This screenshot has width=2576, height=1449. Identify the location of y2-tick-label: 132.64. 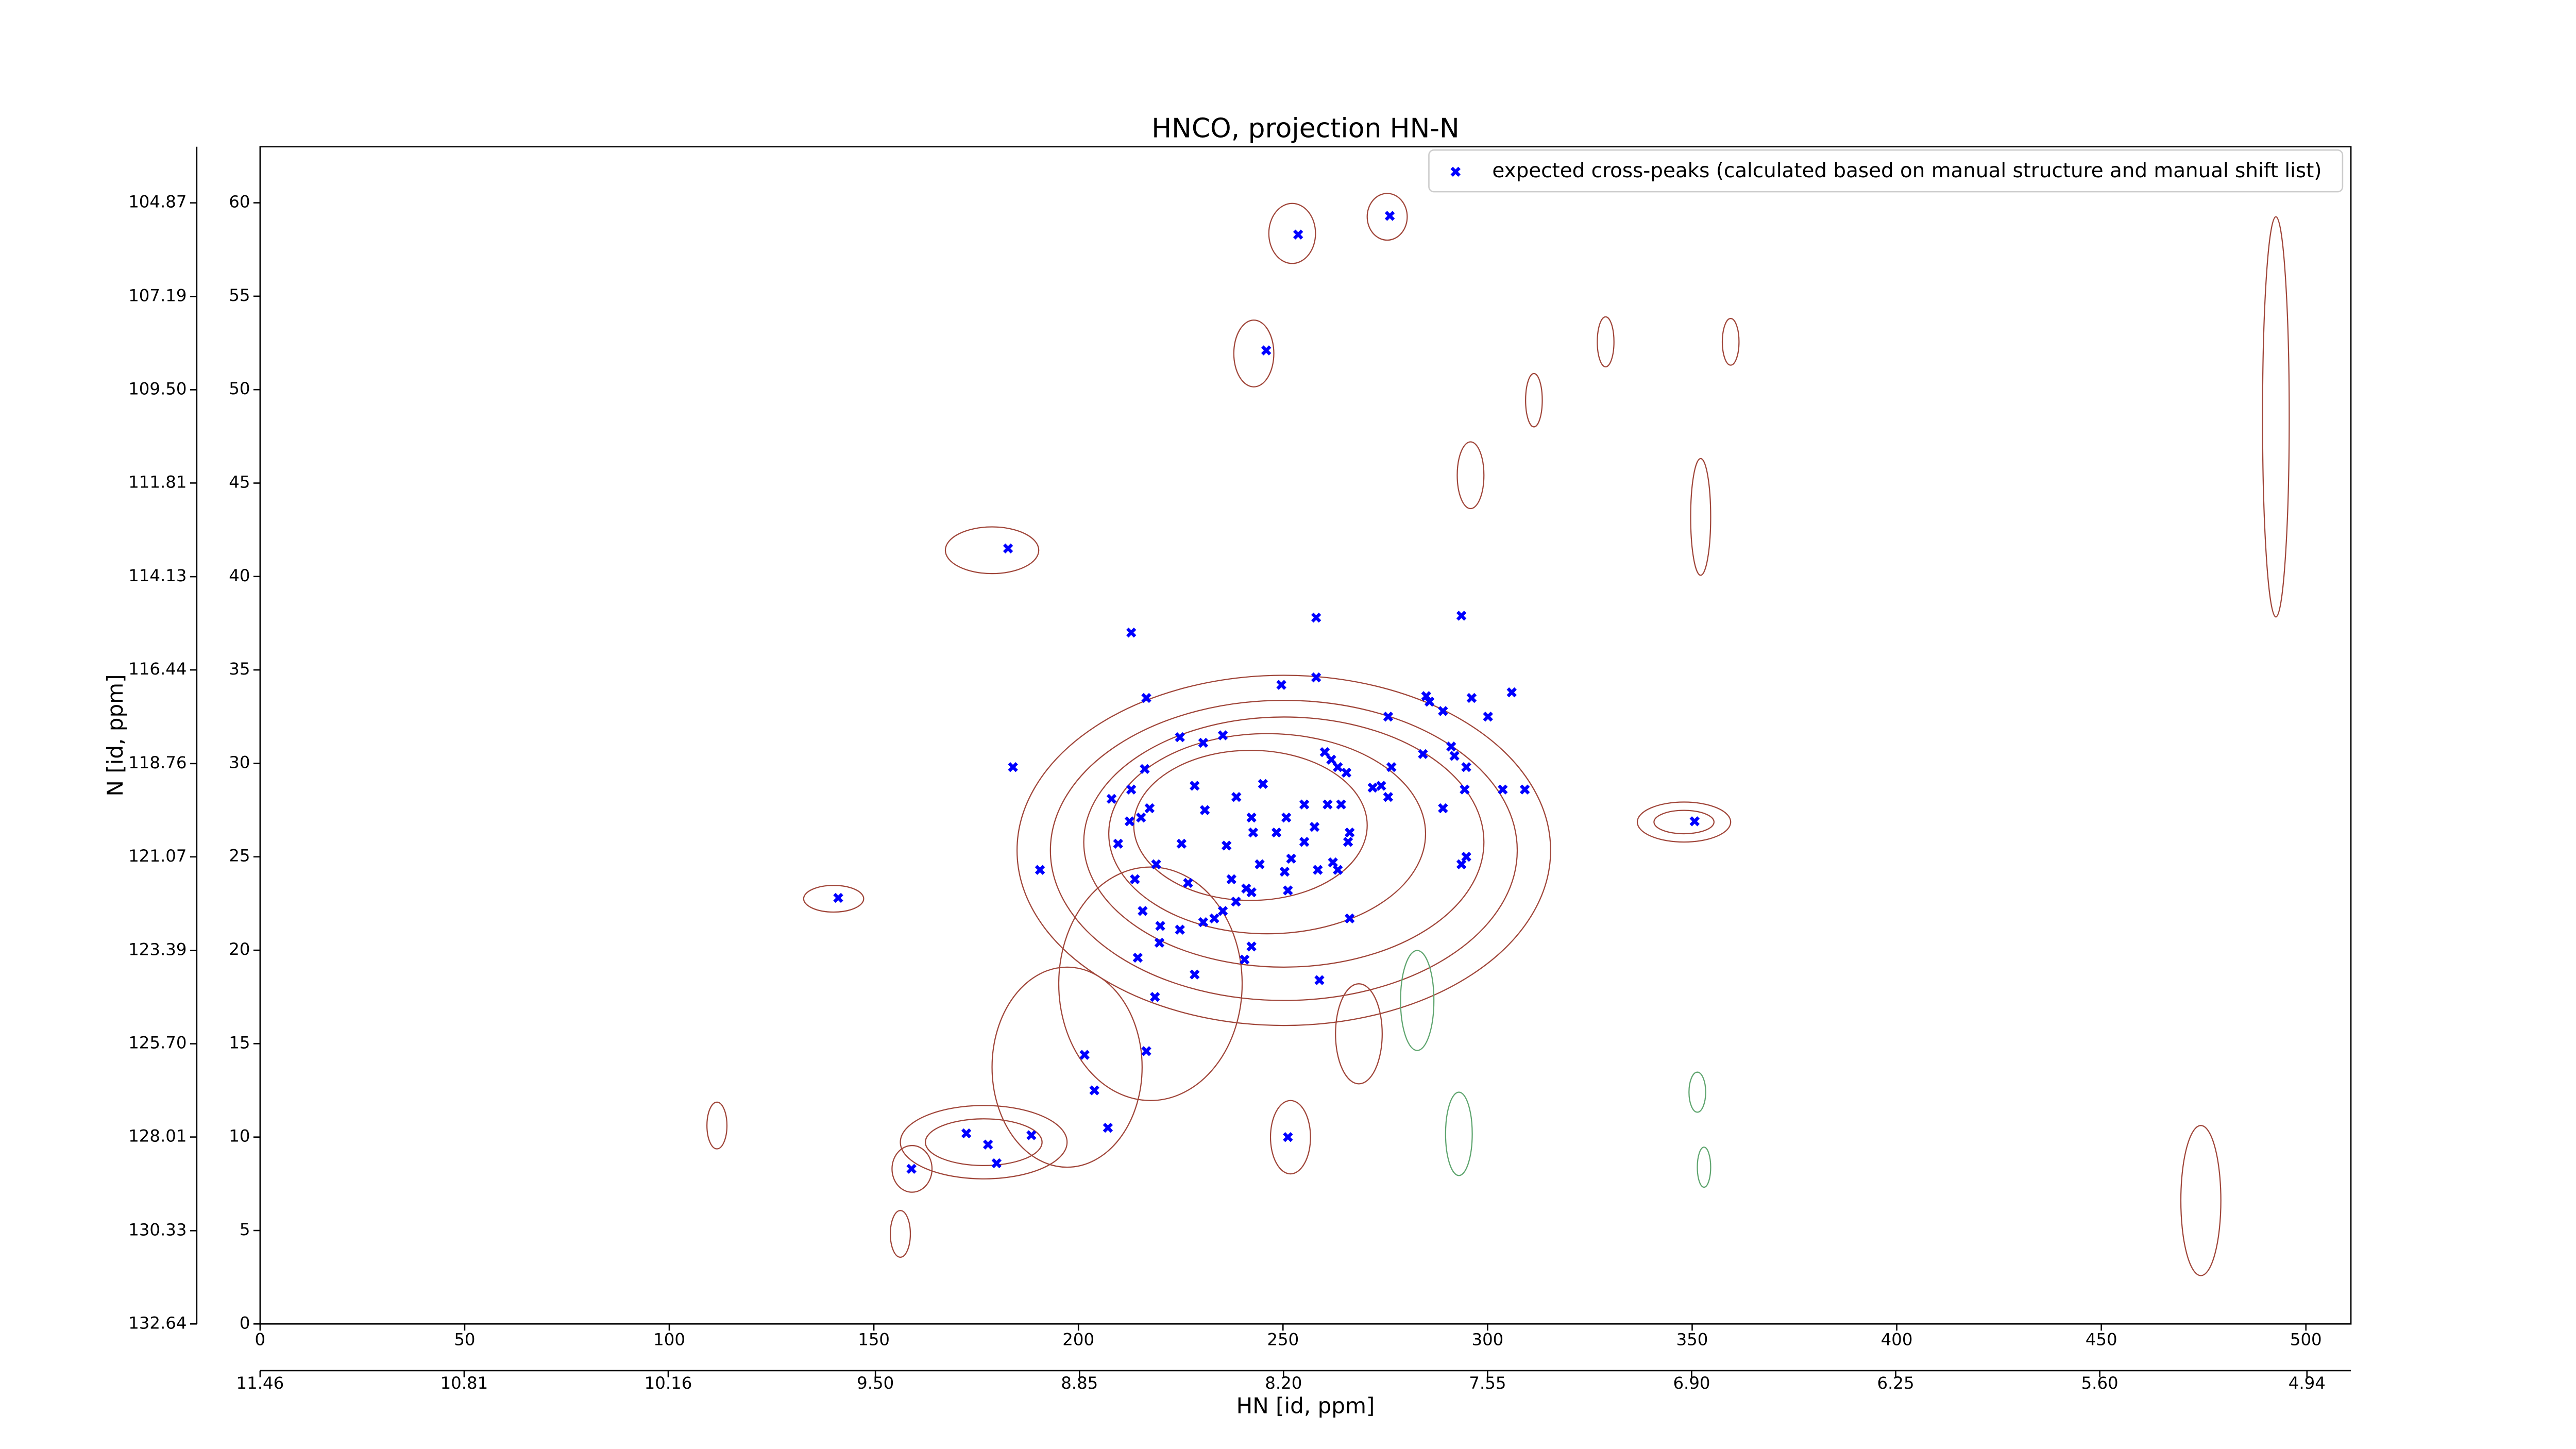
(157, 1323).